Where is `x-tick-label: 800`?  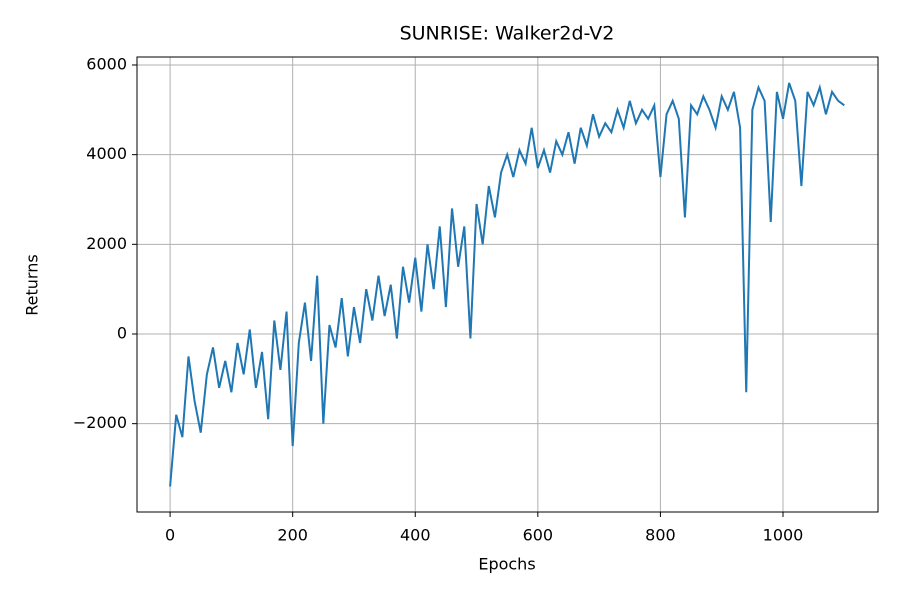 x-tick-label: 800 is located at coordinates (660, 535).